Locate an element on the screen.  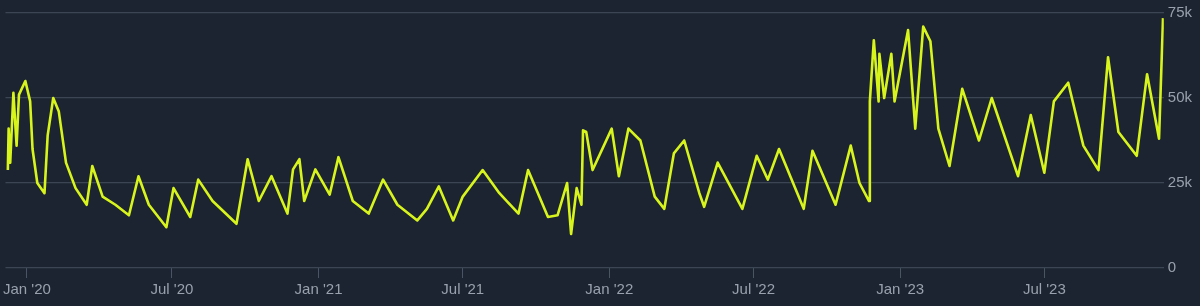
x-tick-label: Jul '22 is located at coordinates (753, 289).